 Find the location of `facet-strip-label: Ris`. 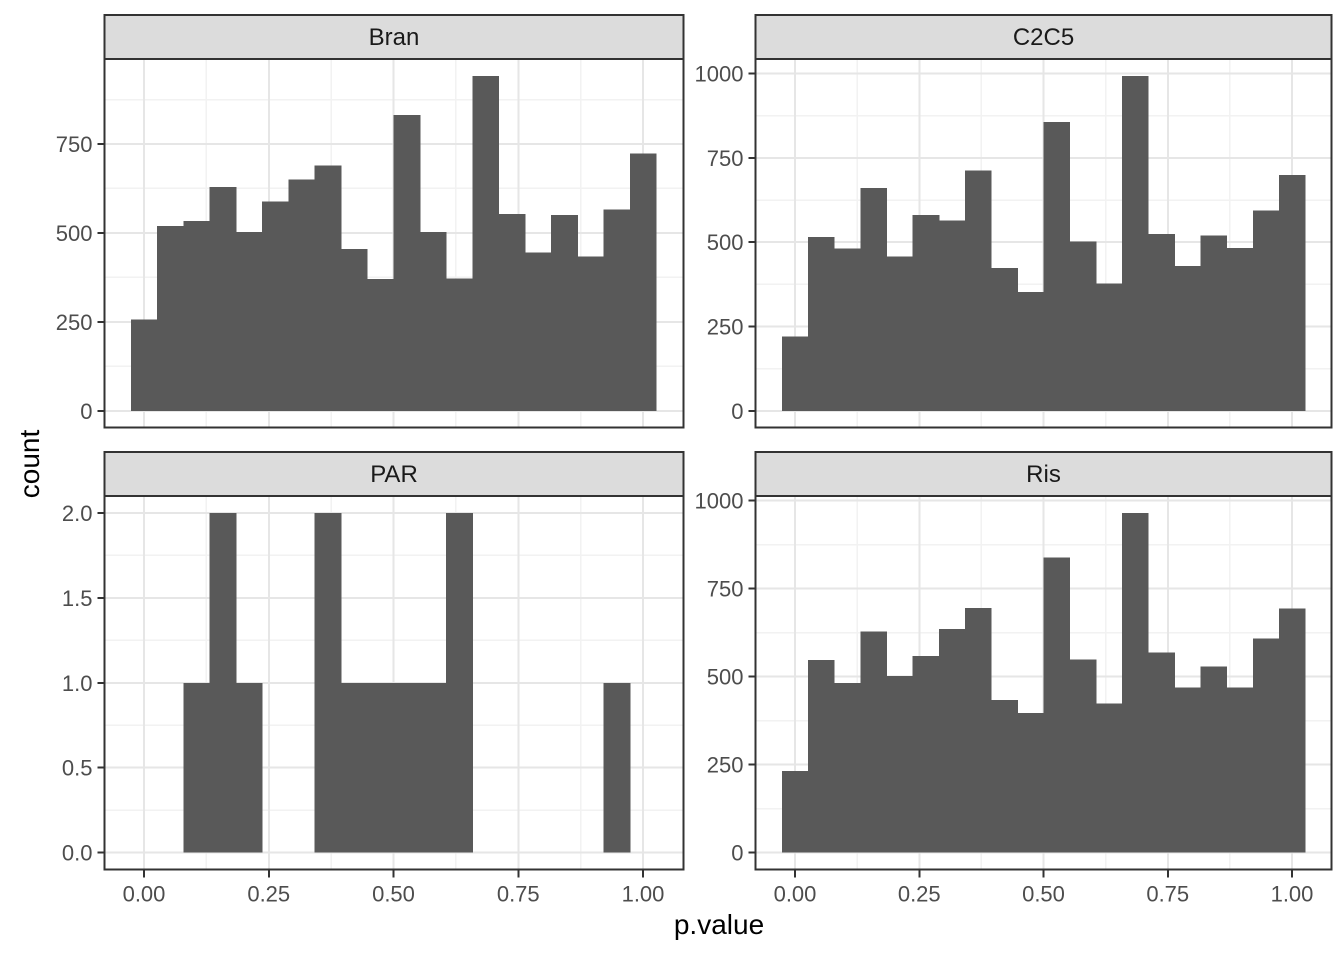

facet-strip-label: Ris is located at coordinates (1043, 474).